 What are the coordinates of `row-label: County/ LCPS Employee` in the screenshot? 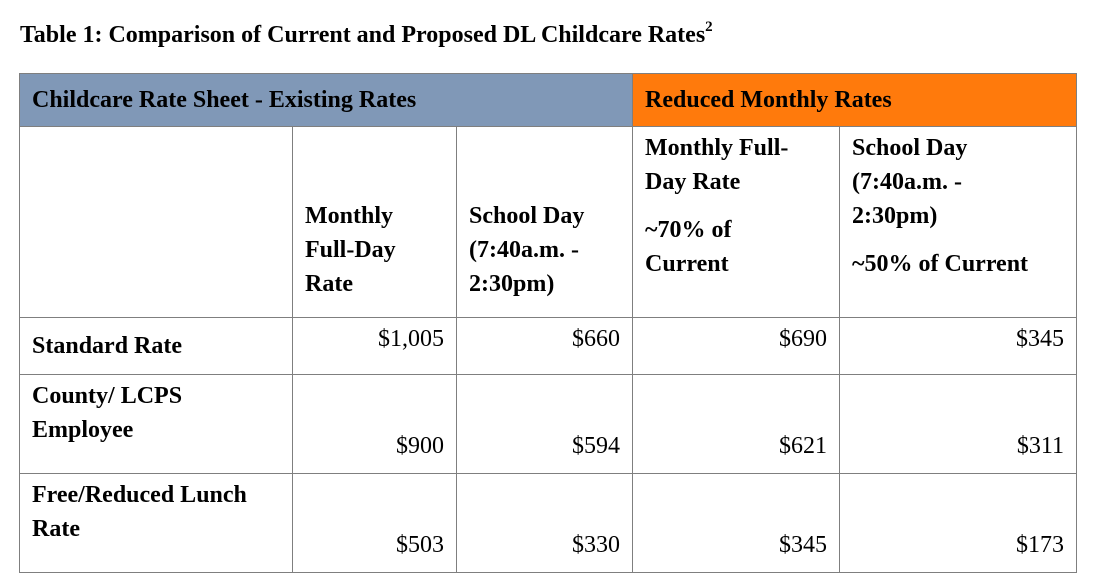 It's located at (156, 424).